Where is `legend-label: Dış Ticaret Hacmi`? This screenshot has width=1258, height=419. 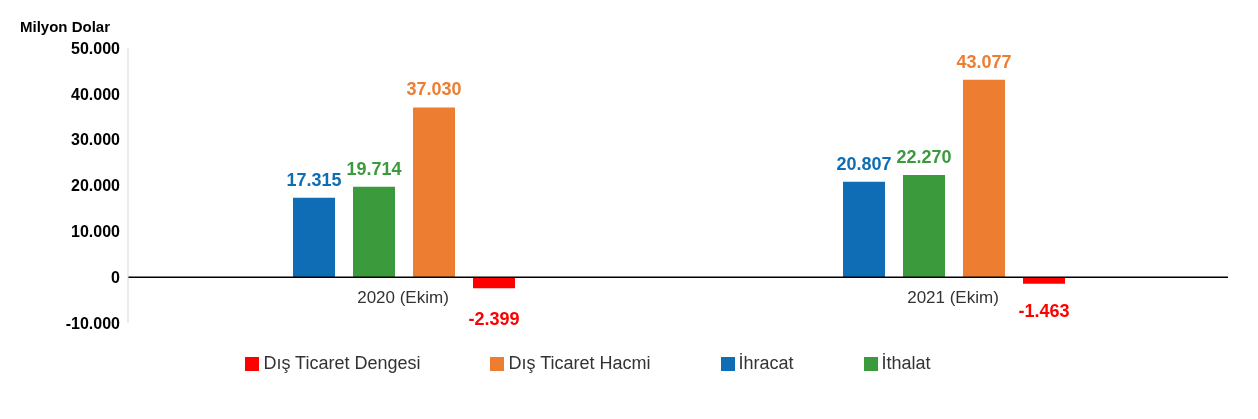 legend-label: Dış Ticaret Hacmi is located at coordinates (579, 363).